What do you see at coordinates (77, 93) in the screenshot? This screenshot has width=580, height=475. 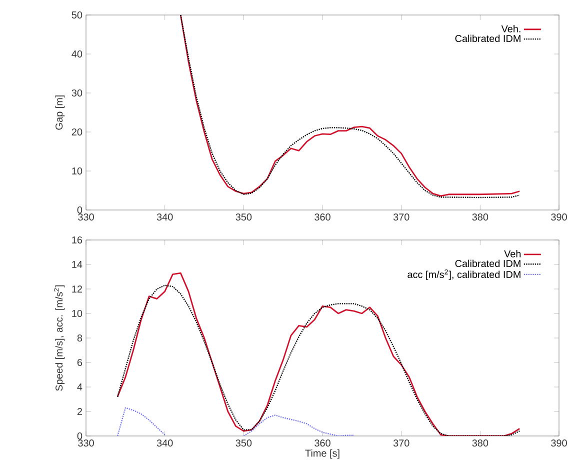 I see `y-tick-label: 30` at bounding box center [77, 93].